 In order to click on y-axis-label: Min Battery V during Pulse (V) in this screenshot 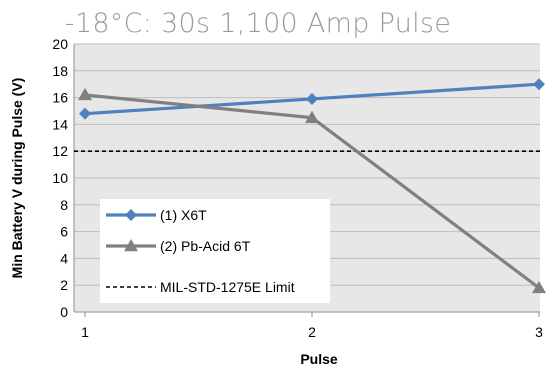, I will do `click(17, 178)`.